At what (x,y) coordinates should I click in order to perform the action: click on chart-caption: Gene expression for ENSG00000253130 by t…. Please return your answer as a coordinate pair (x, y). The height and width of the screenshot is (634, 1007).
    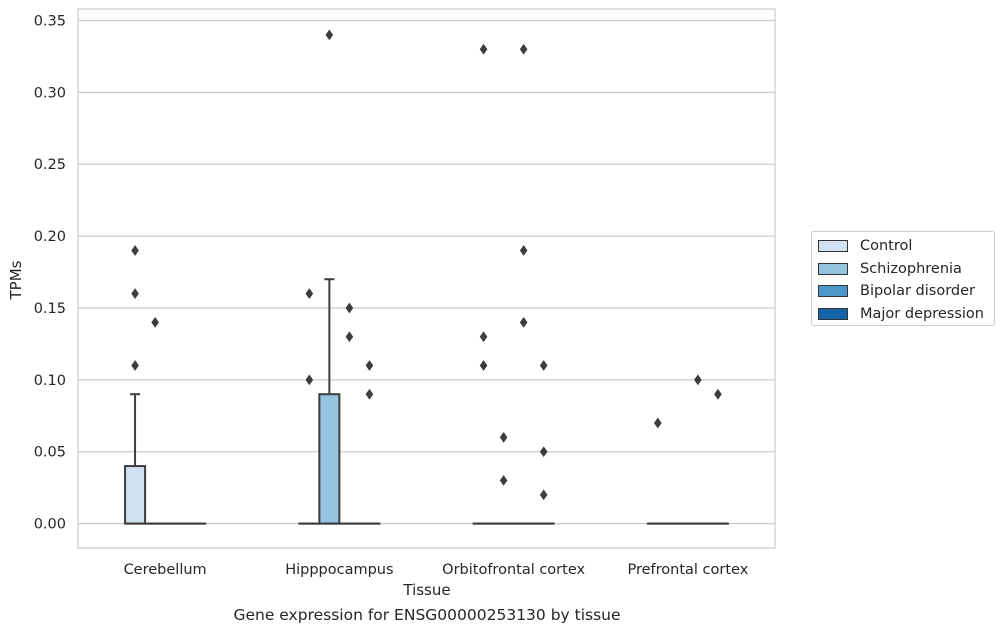
    Looking at the image, I should click on (427, 615).